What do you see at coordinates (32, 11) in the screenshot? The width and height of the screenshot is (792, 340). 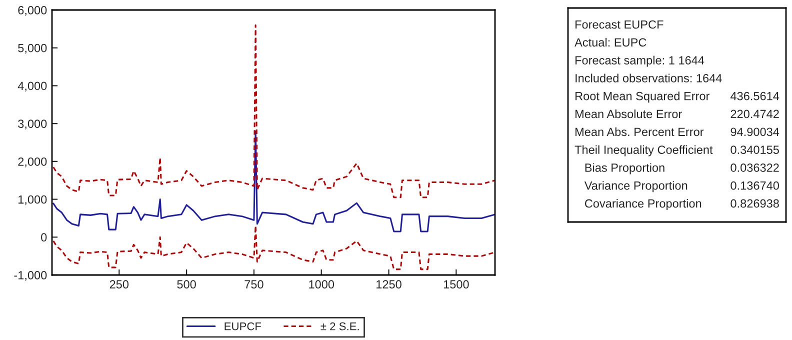 I see `y-tick-label: 6,000` at bounding box center [32, 11].